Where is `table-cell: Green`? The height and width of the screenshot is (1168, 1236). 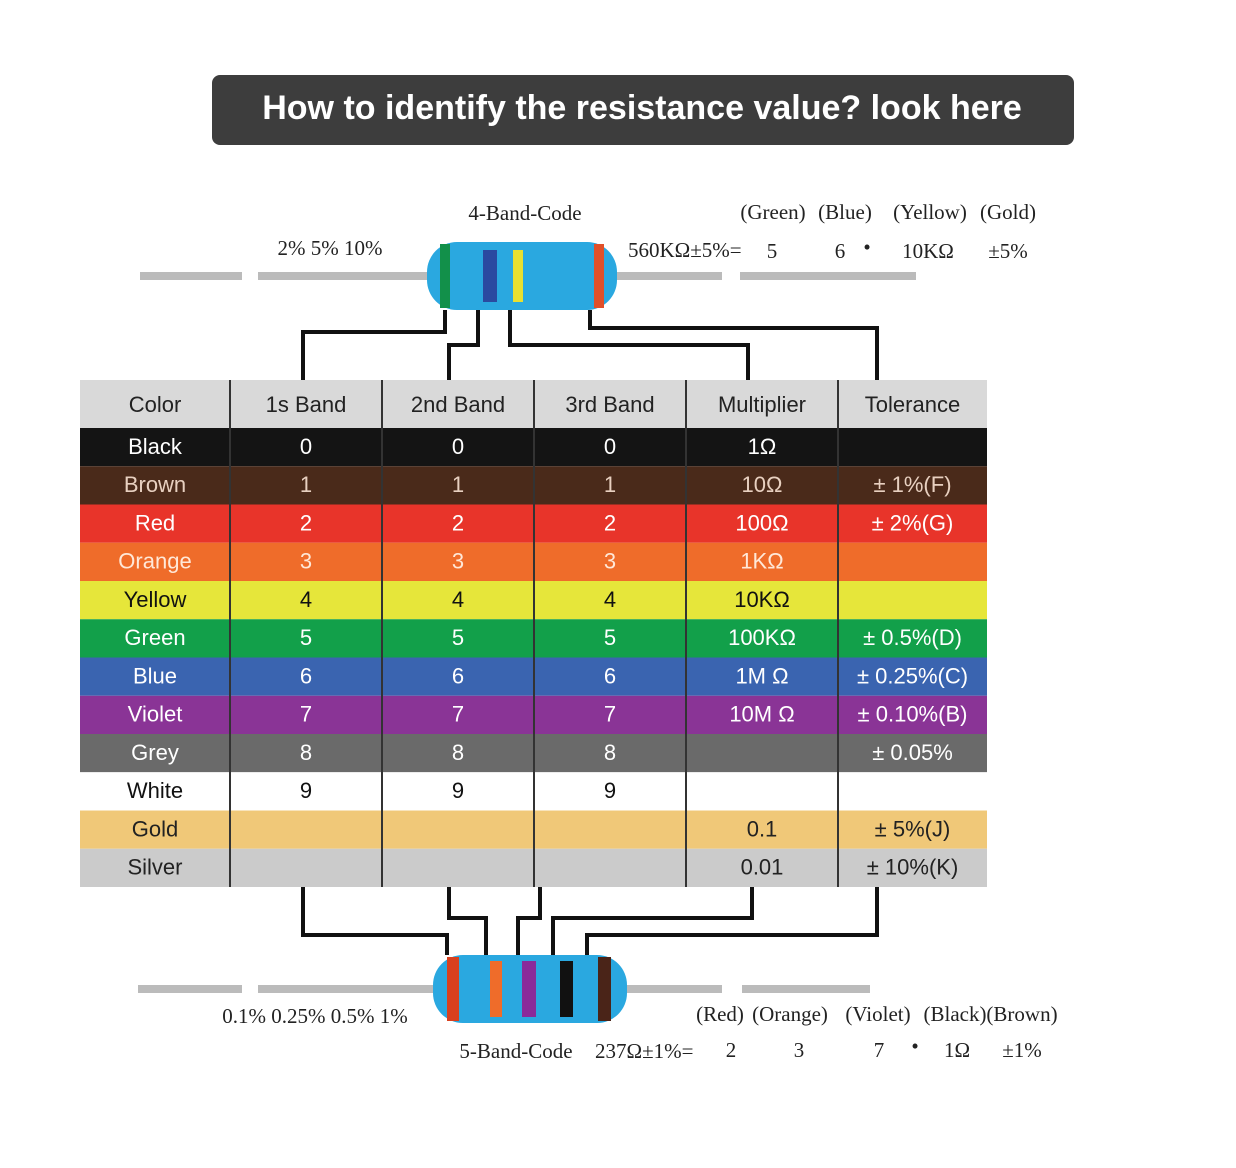 table-cell: Green is located at coordinates (154, 637).